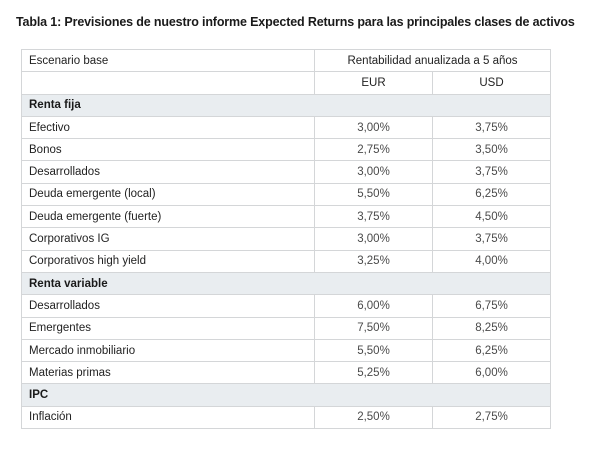 The height and width of the screenshot is (453, 613). I want to click on section-label: Renta fija, so click(286, 105).